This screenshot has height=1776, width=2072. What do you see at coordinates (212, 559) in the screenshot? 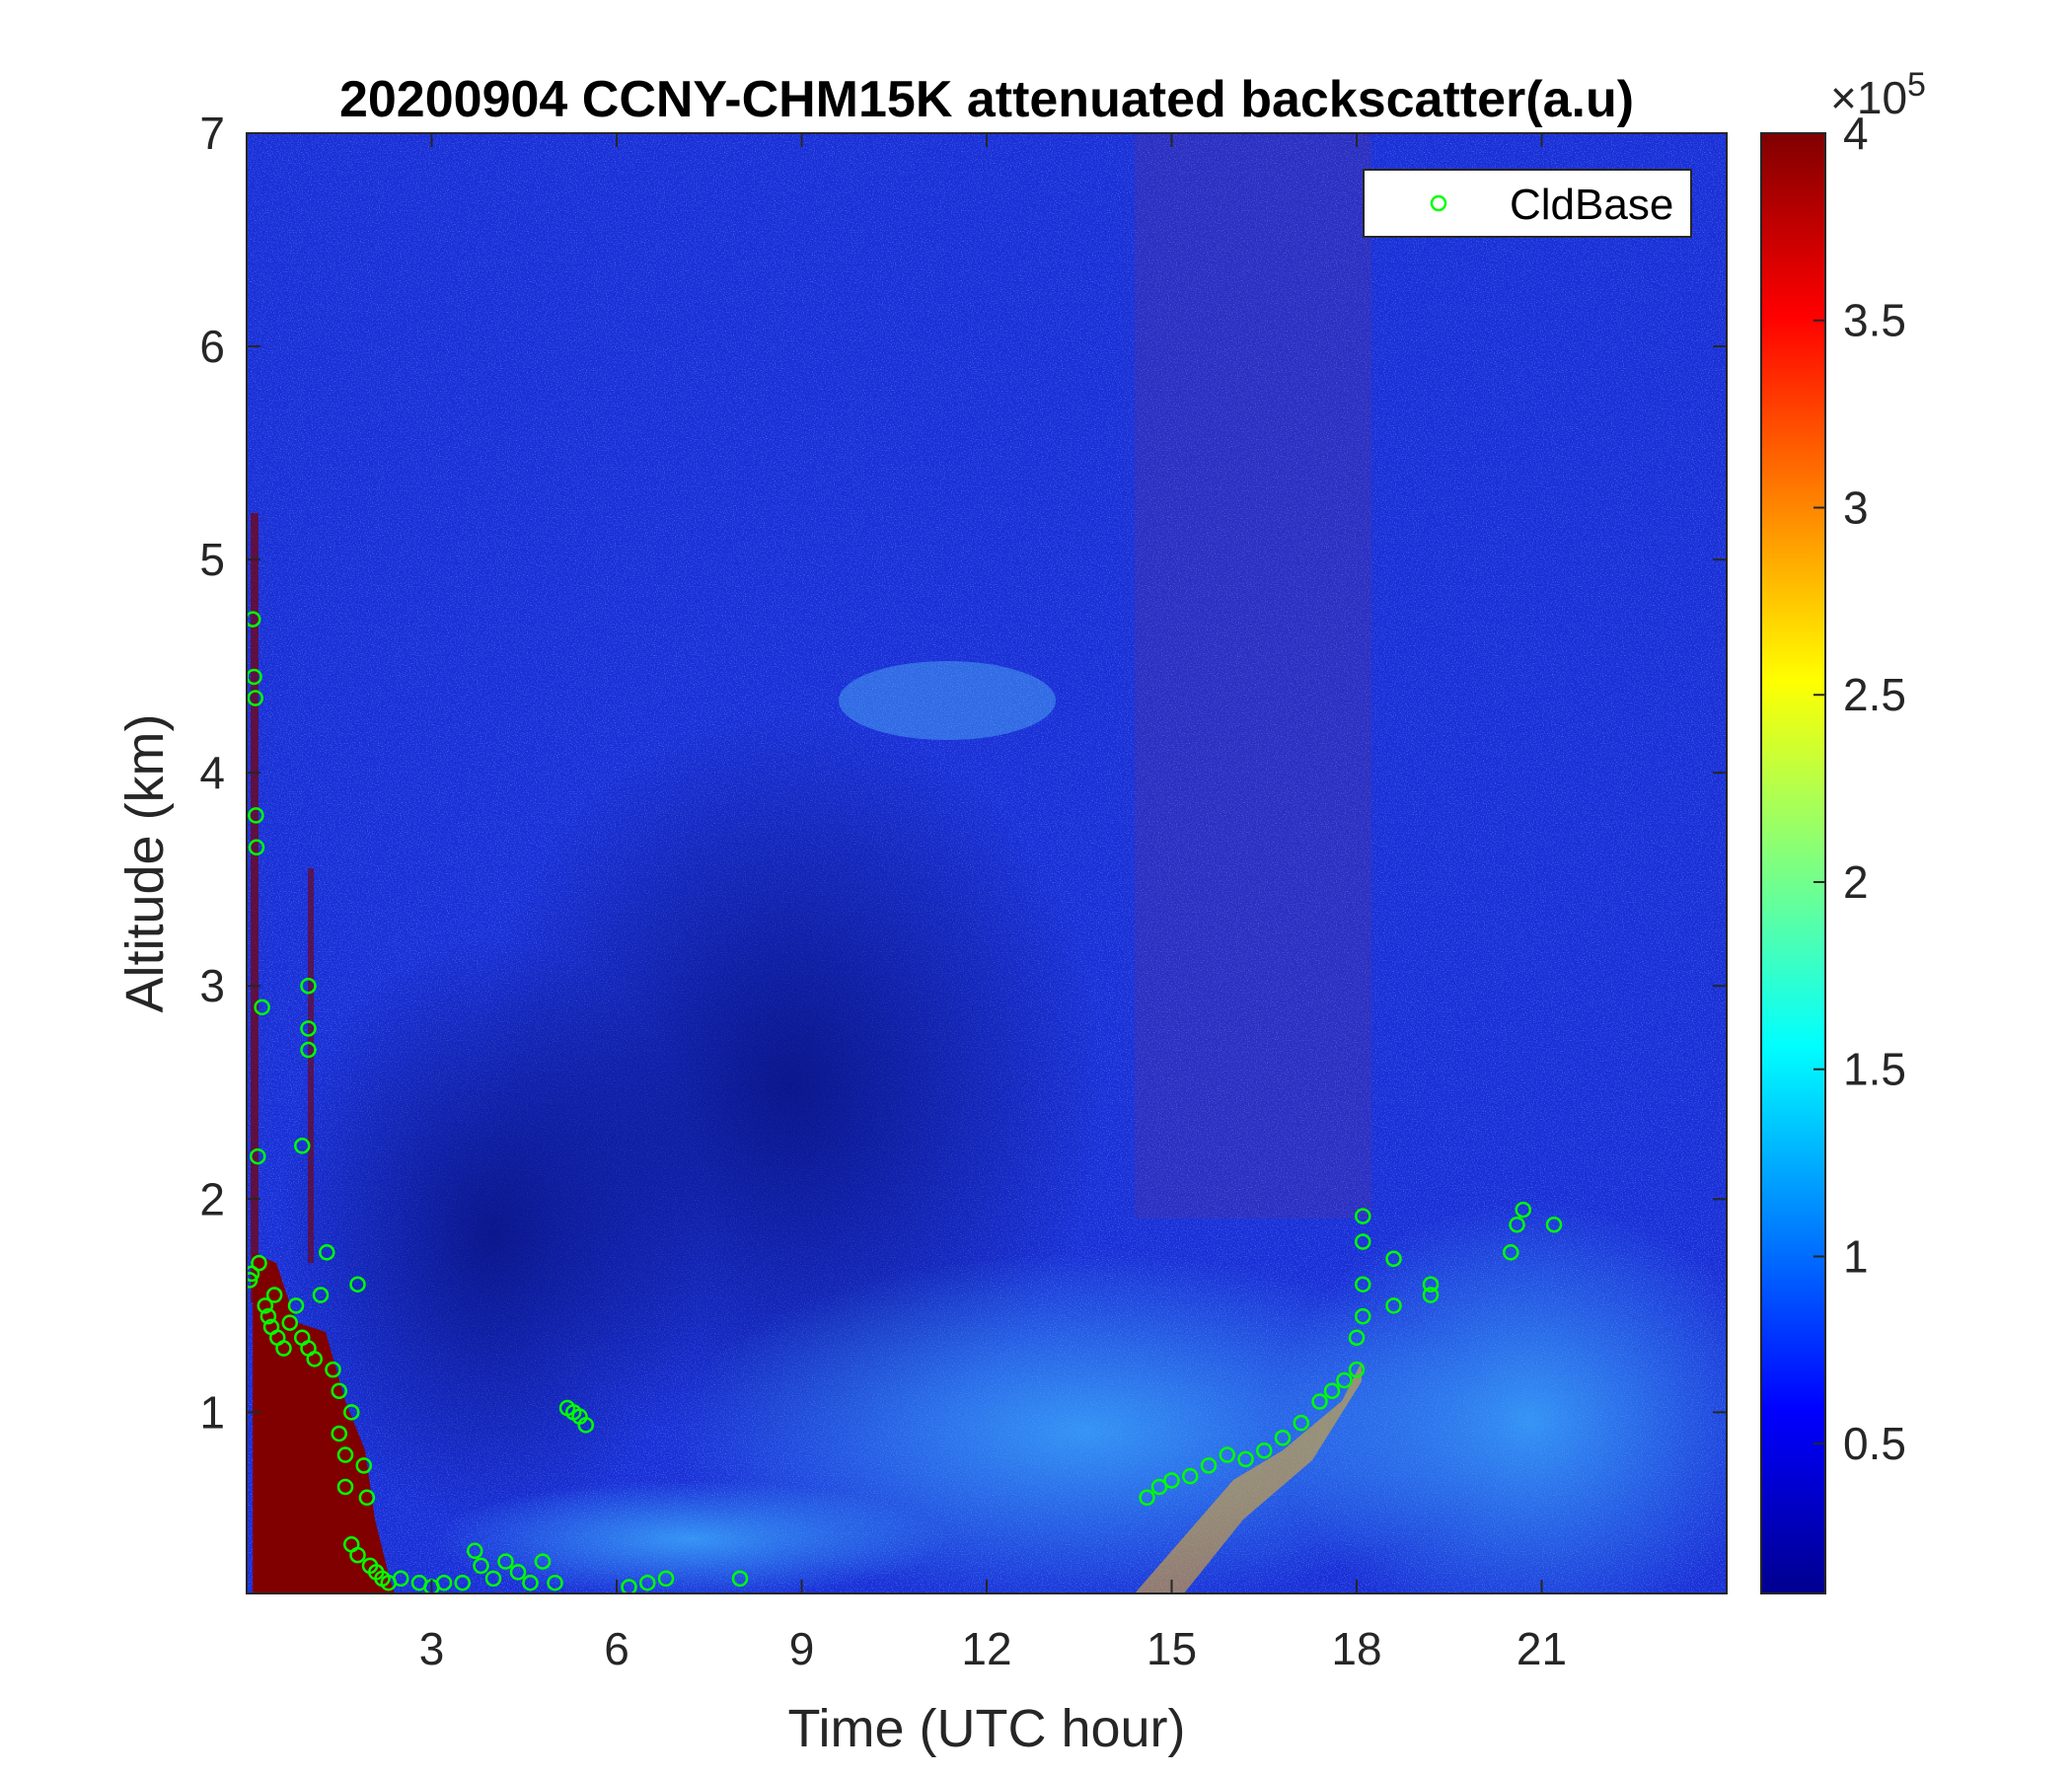
I see `y-tick-label: 5` at bounding box center [212, 559].